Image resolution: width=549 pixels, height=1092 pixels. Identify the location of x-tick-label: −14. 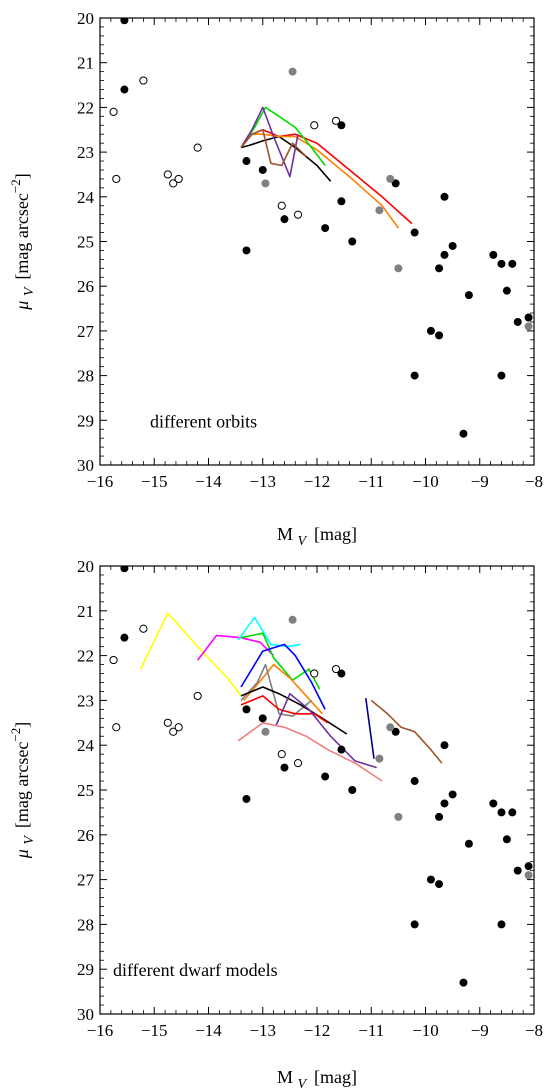
(208, 481).